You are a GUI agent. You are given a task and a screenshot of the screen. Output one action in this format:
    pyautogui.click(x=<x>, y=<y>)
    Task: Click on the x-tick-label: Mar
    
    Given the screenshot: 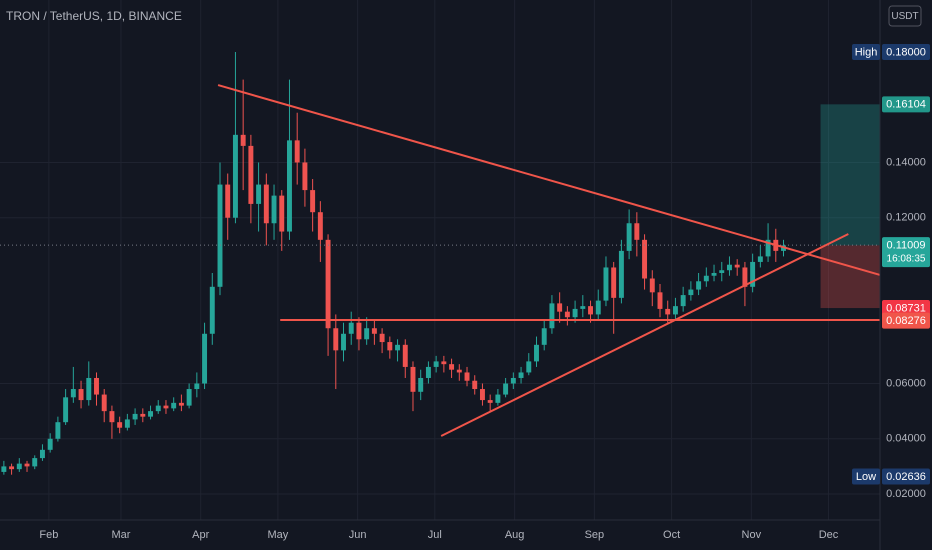 What is the action you would take?
    pyautogui.click(x=120, y=535)
    